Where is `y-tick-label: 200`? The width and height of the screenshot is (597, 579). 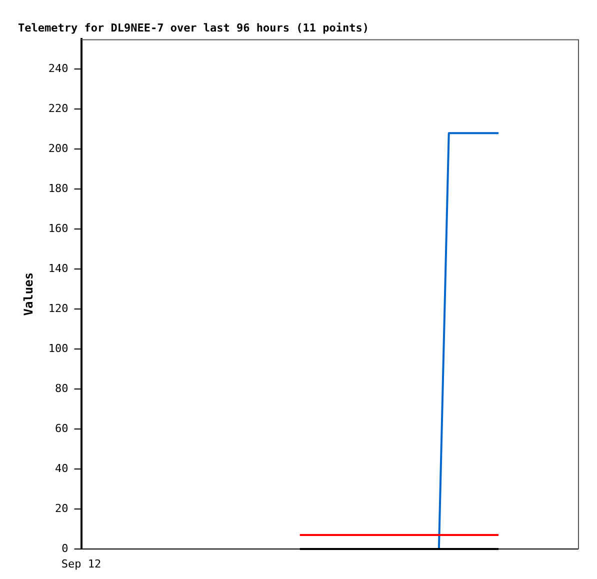
y-tick-label: 200 is located at coordinates (58, 149).